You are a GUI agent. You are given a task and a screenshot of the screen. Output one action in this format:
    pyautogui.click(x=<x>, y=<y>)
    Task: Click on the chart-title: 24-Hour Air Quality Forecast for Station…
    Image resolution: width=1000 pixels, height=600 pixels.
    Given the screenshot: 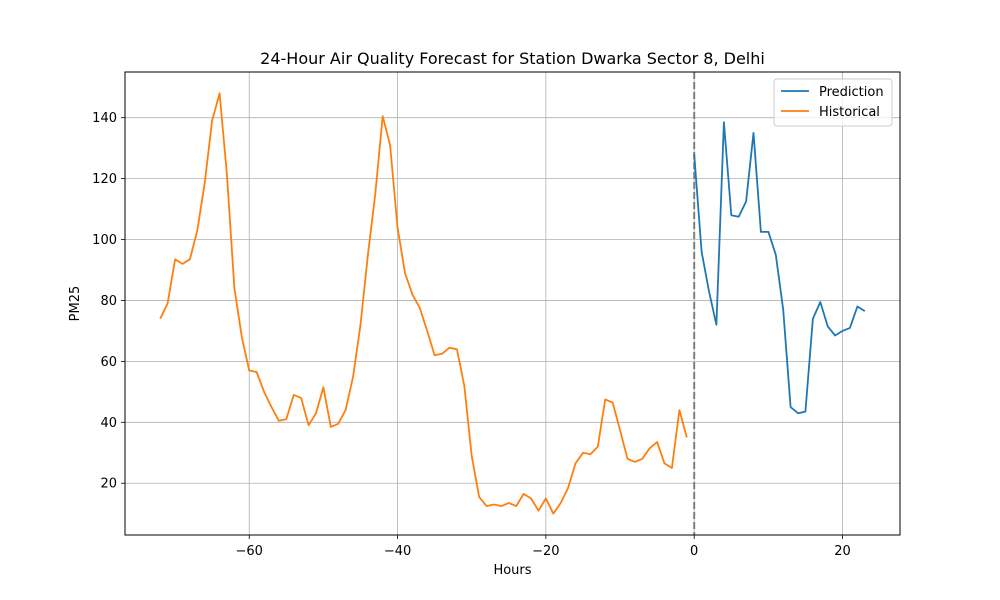 What is the action you would take?
    pyautogui.click(x=512, y=58)
    